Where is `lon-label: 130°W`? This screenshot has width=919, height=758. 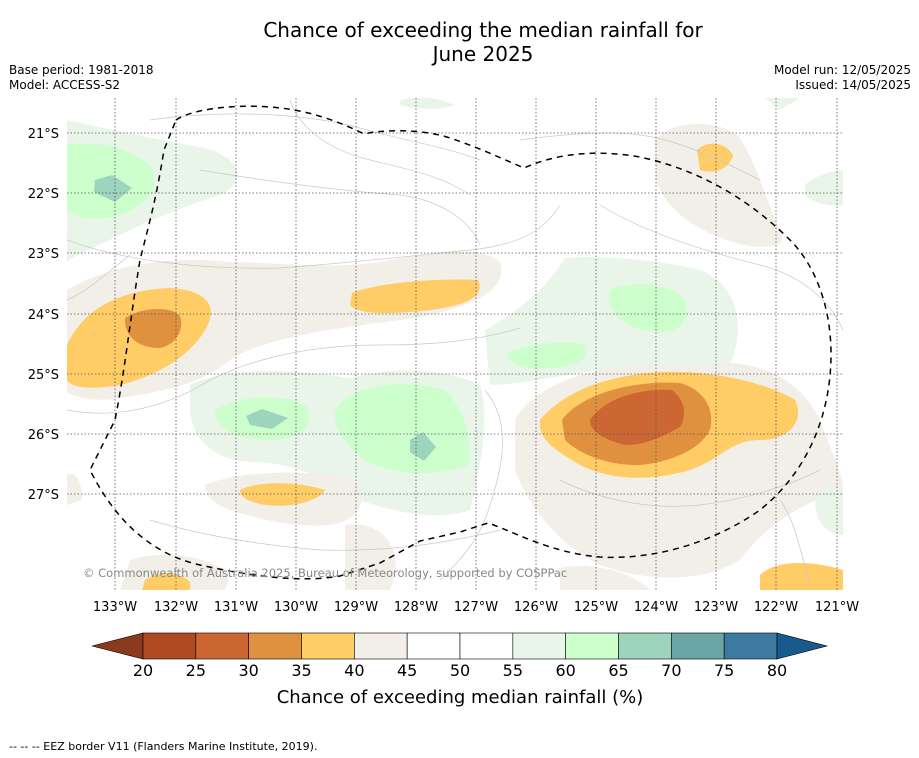
lon-label: 130°W is located at coordinates (296, 607).